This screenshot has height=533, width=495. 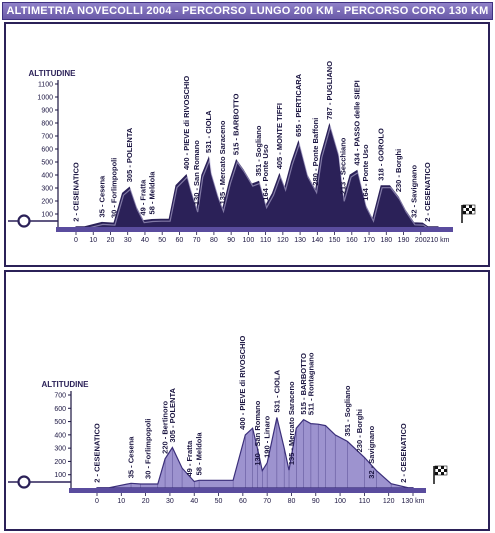 What do you see at coordinates (236, 124) in the screenshot?
I see `waypoint-label: 515 - BARBOTTO` at bounding box center [236, 124].